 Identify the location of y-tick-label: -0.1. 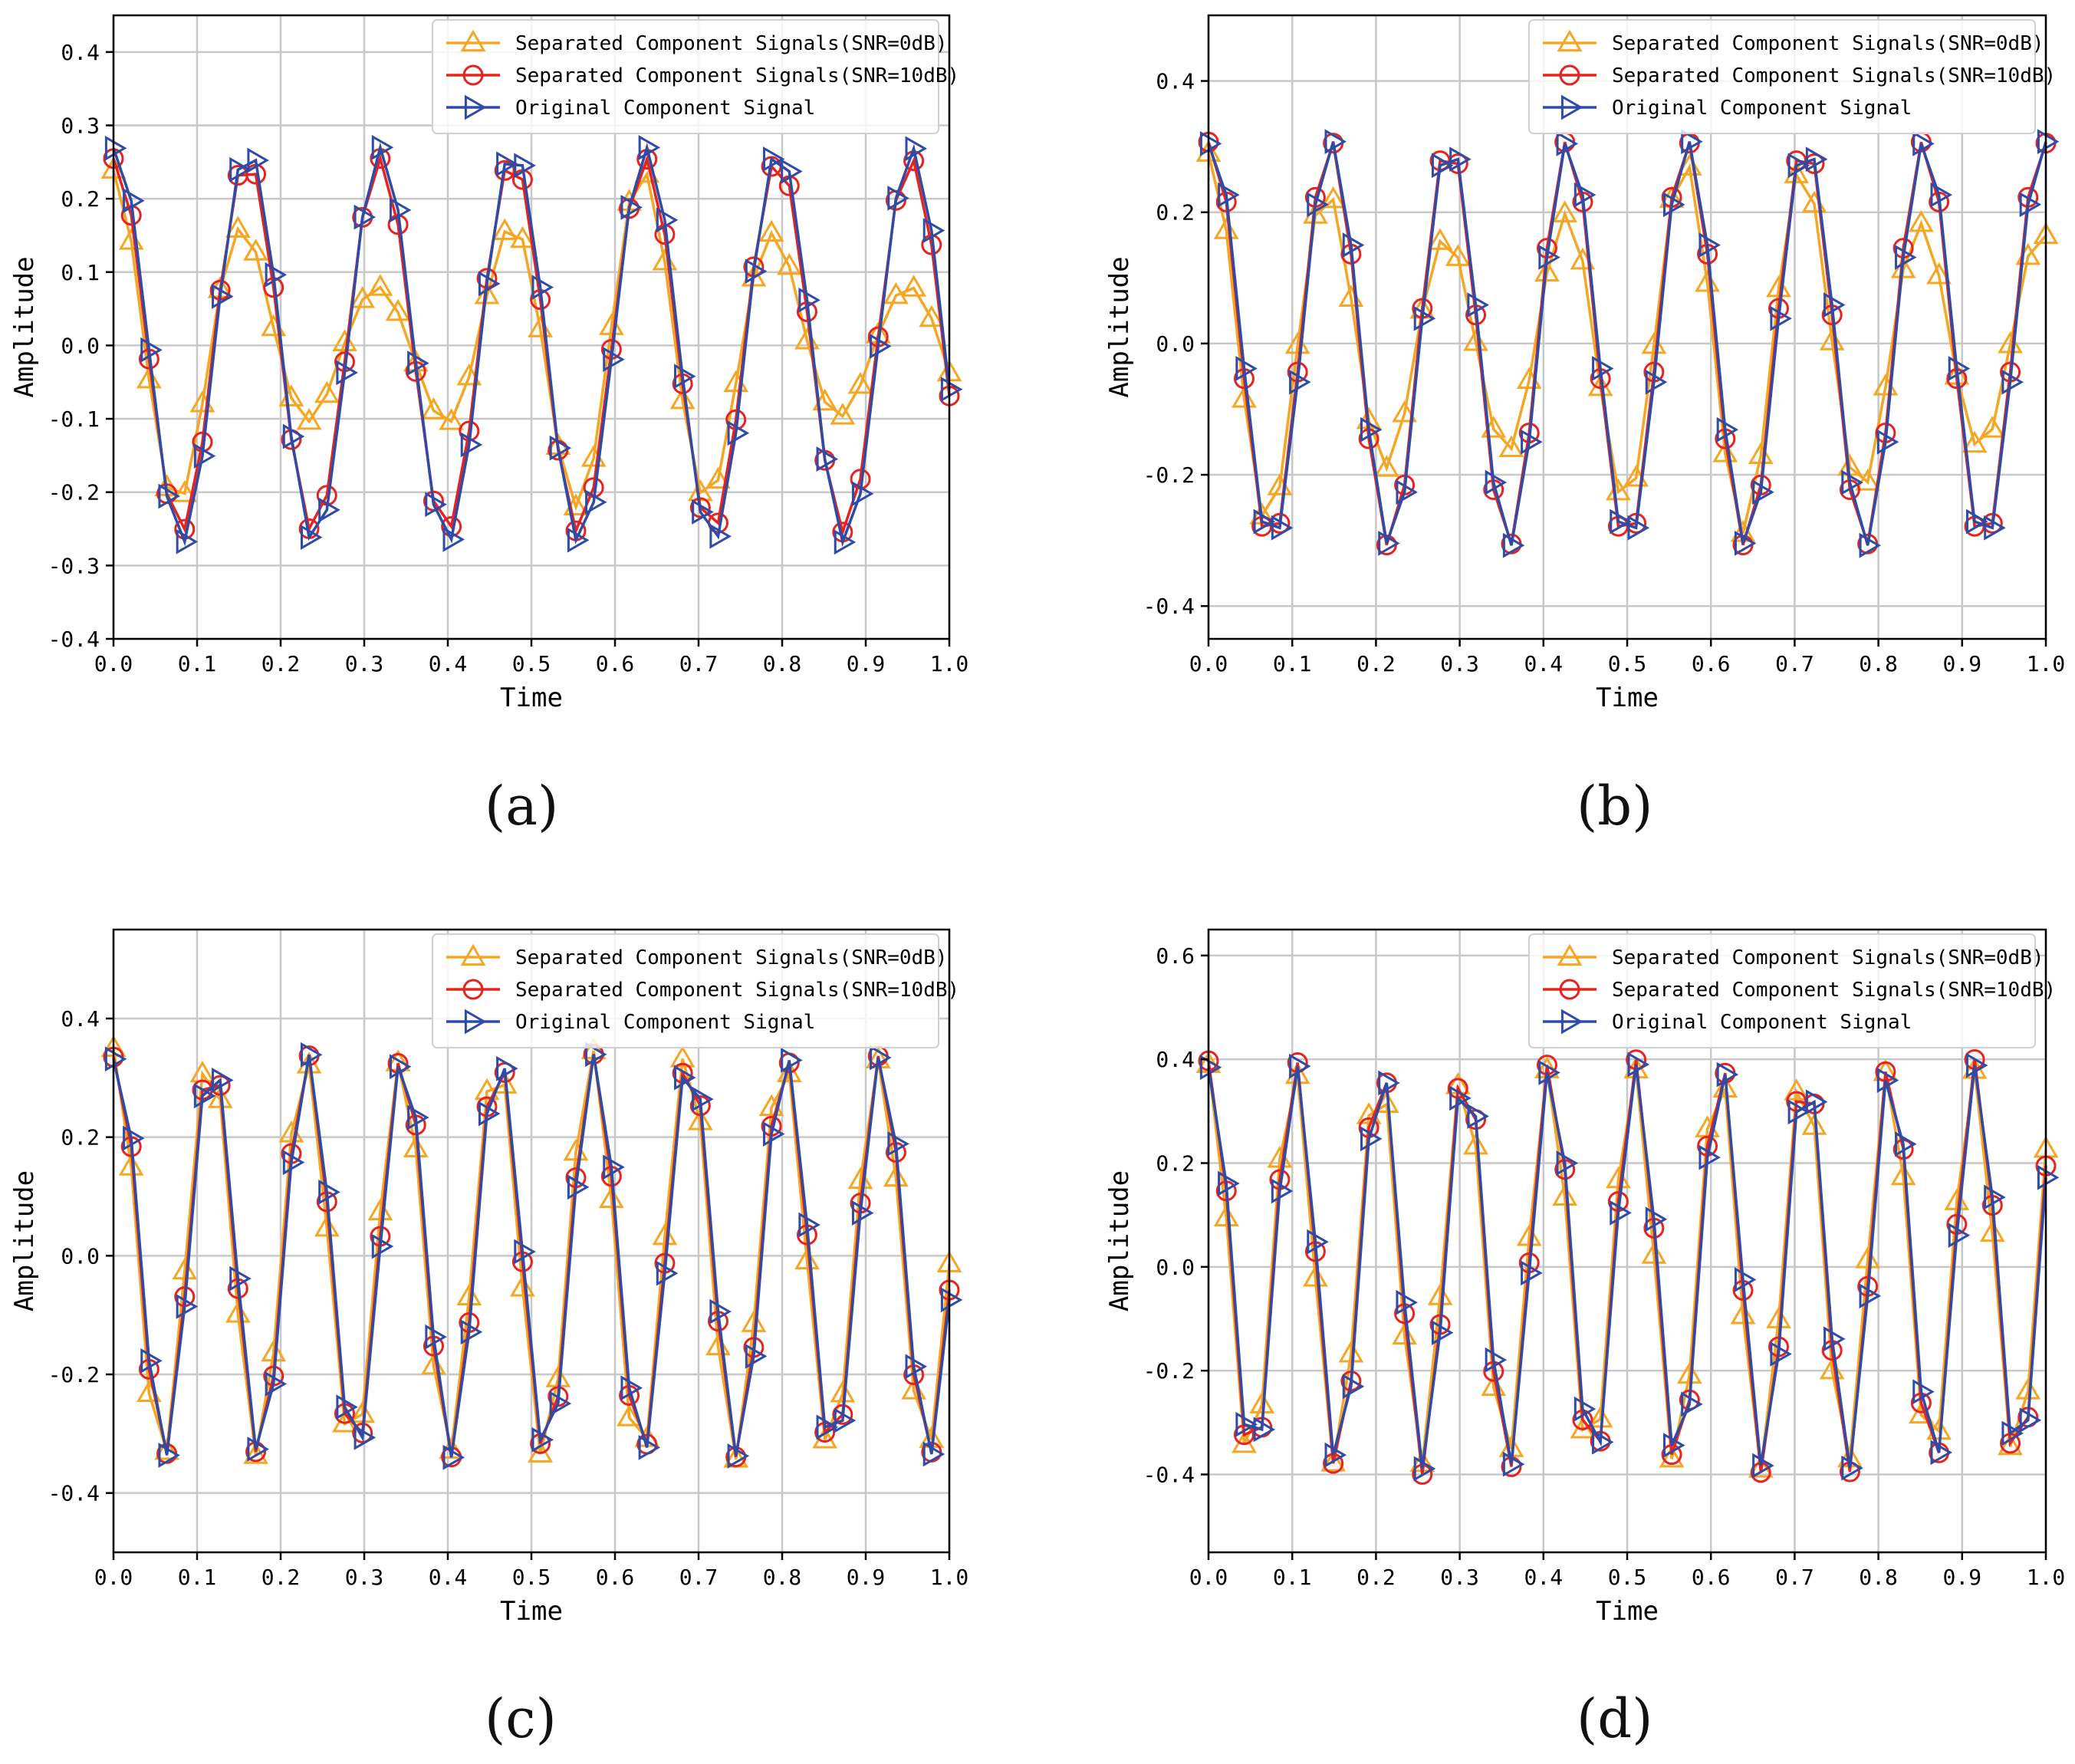
(74, 419).